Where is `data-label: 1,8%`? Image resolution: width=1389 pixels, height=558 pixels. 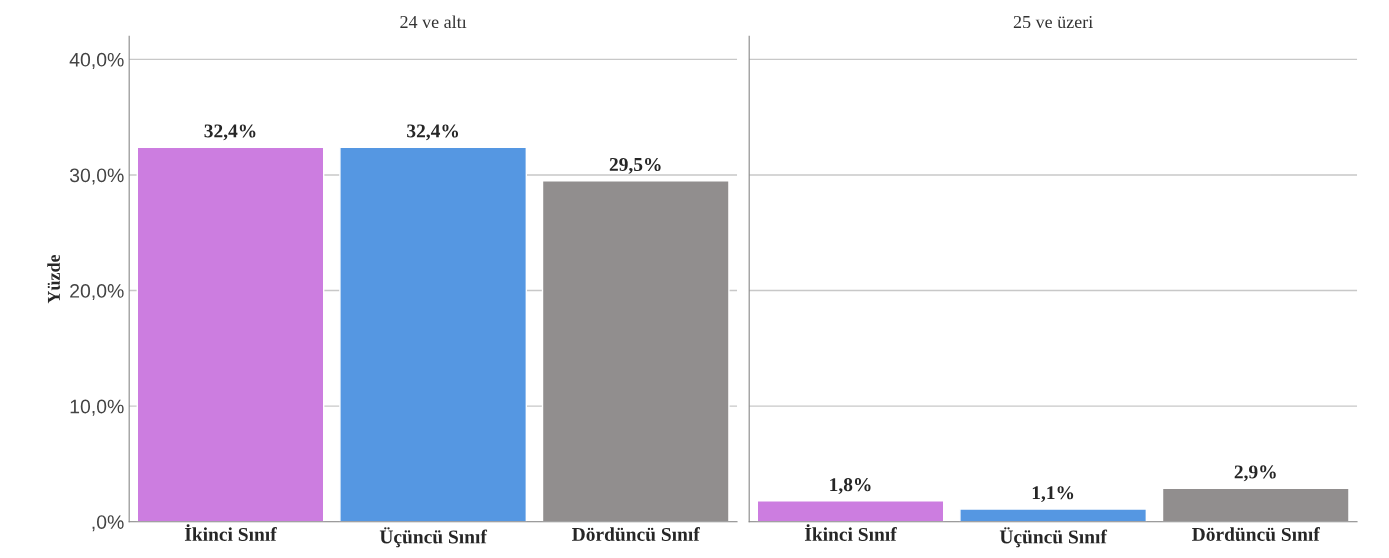
data-label: 1,8% is located at coordinates (850, 486).